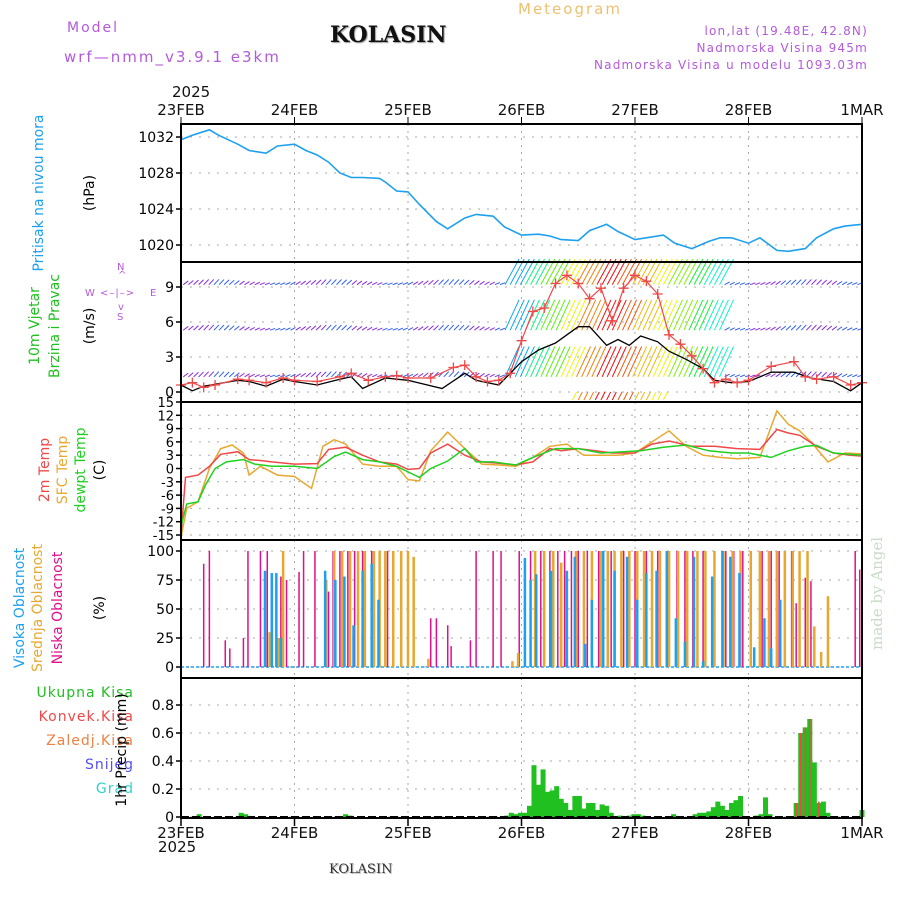  What do you see at coordinates (90, 741) in the screenshot?
I see `legend-freezing-rain: Zaledj.Kisa` at bounding box center [90, 741].